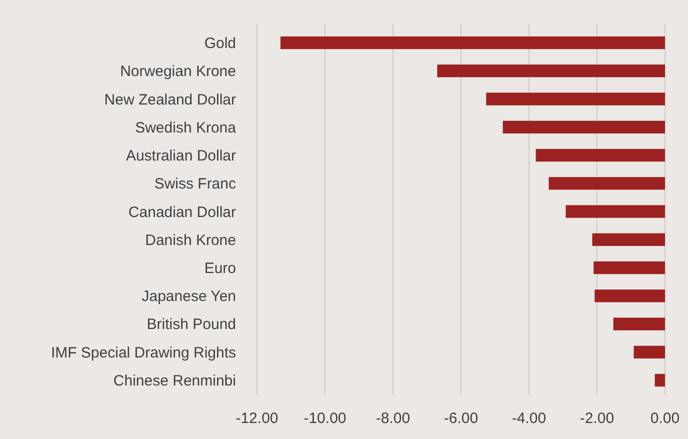  What do you see at coordinates (191, 325) in the screenshot?
I see `y-tick-label: British Pound` at bounding box center [191, 325].